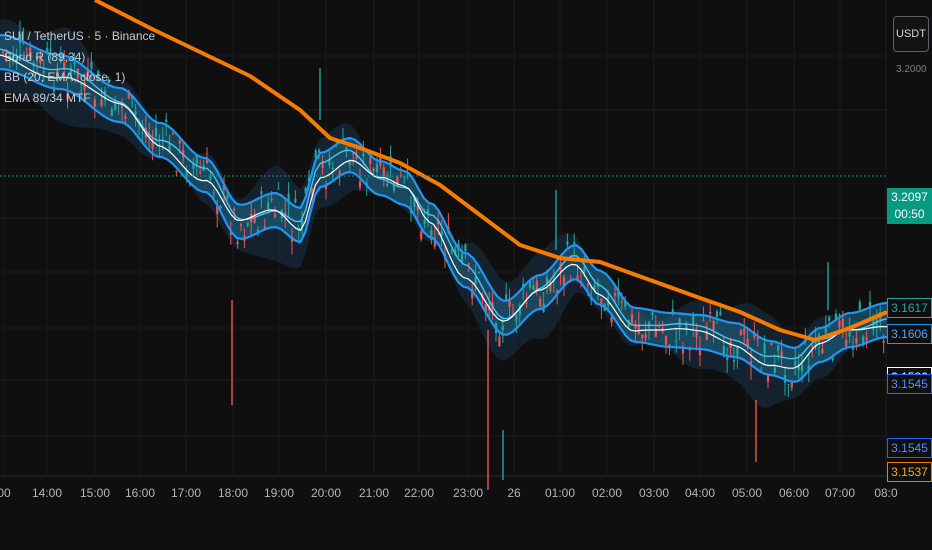  What do you see at coordinates (65, 77) in the screenshot?
I see `legend-indicator-bb: BB (20, EMA, close, 1)` at bounding box center [65, 77].